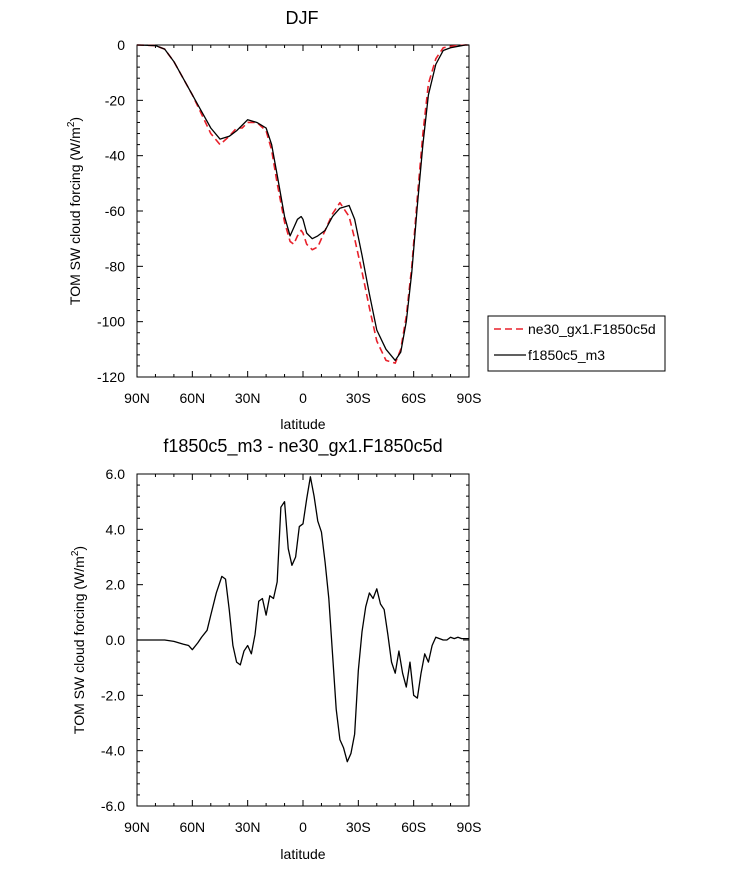  What do you see at coordinates (75, 119) in the screenshot?
I see `top-y-axis-label-tail: )` at bounding box center [75, 119].